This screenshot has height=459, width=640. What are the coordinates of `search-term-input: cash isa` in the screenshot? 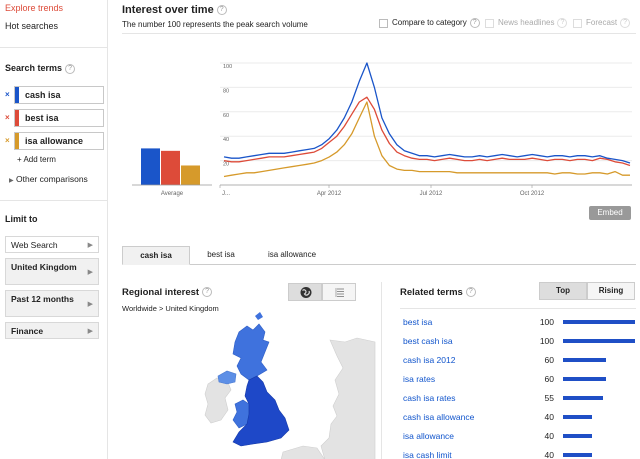 It's located at (59, 95).